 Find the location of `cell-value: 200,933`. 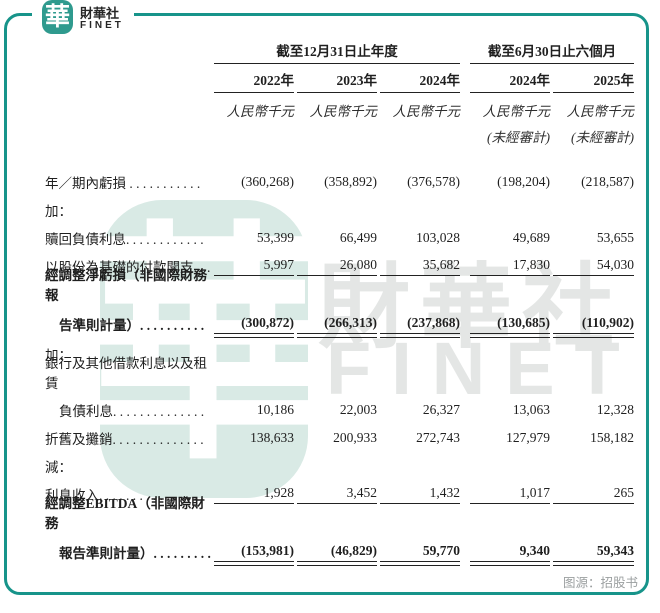

cell-value: 200,933 is located at coordinates (355, 437).